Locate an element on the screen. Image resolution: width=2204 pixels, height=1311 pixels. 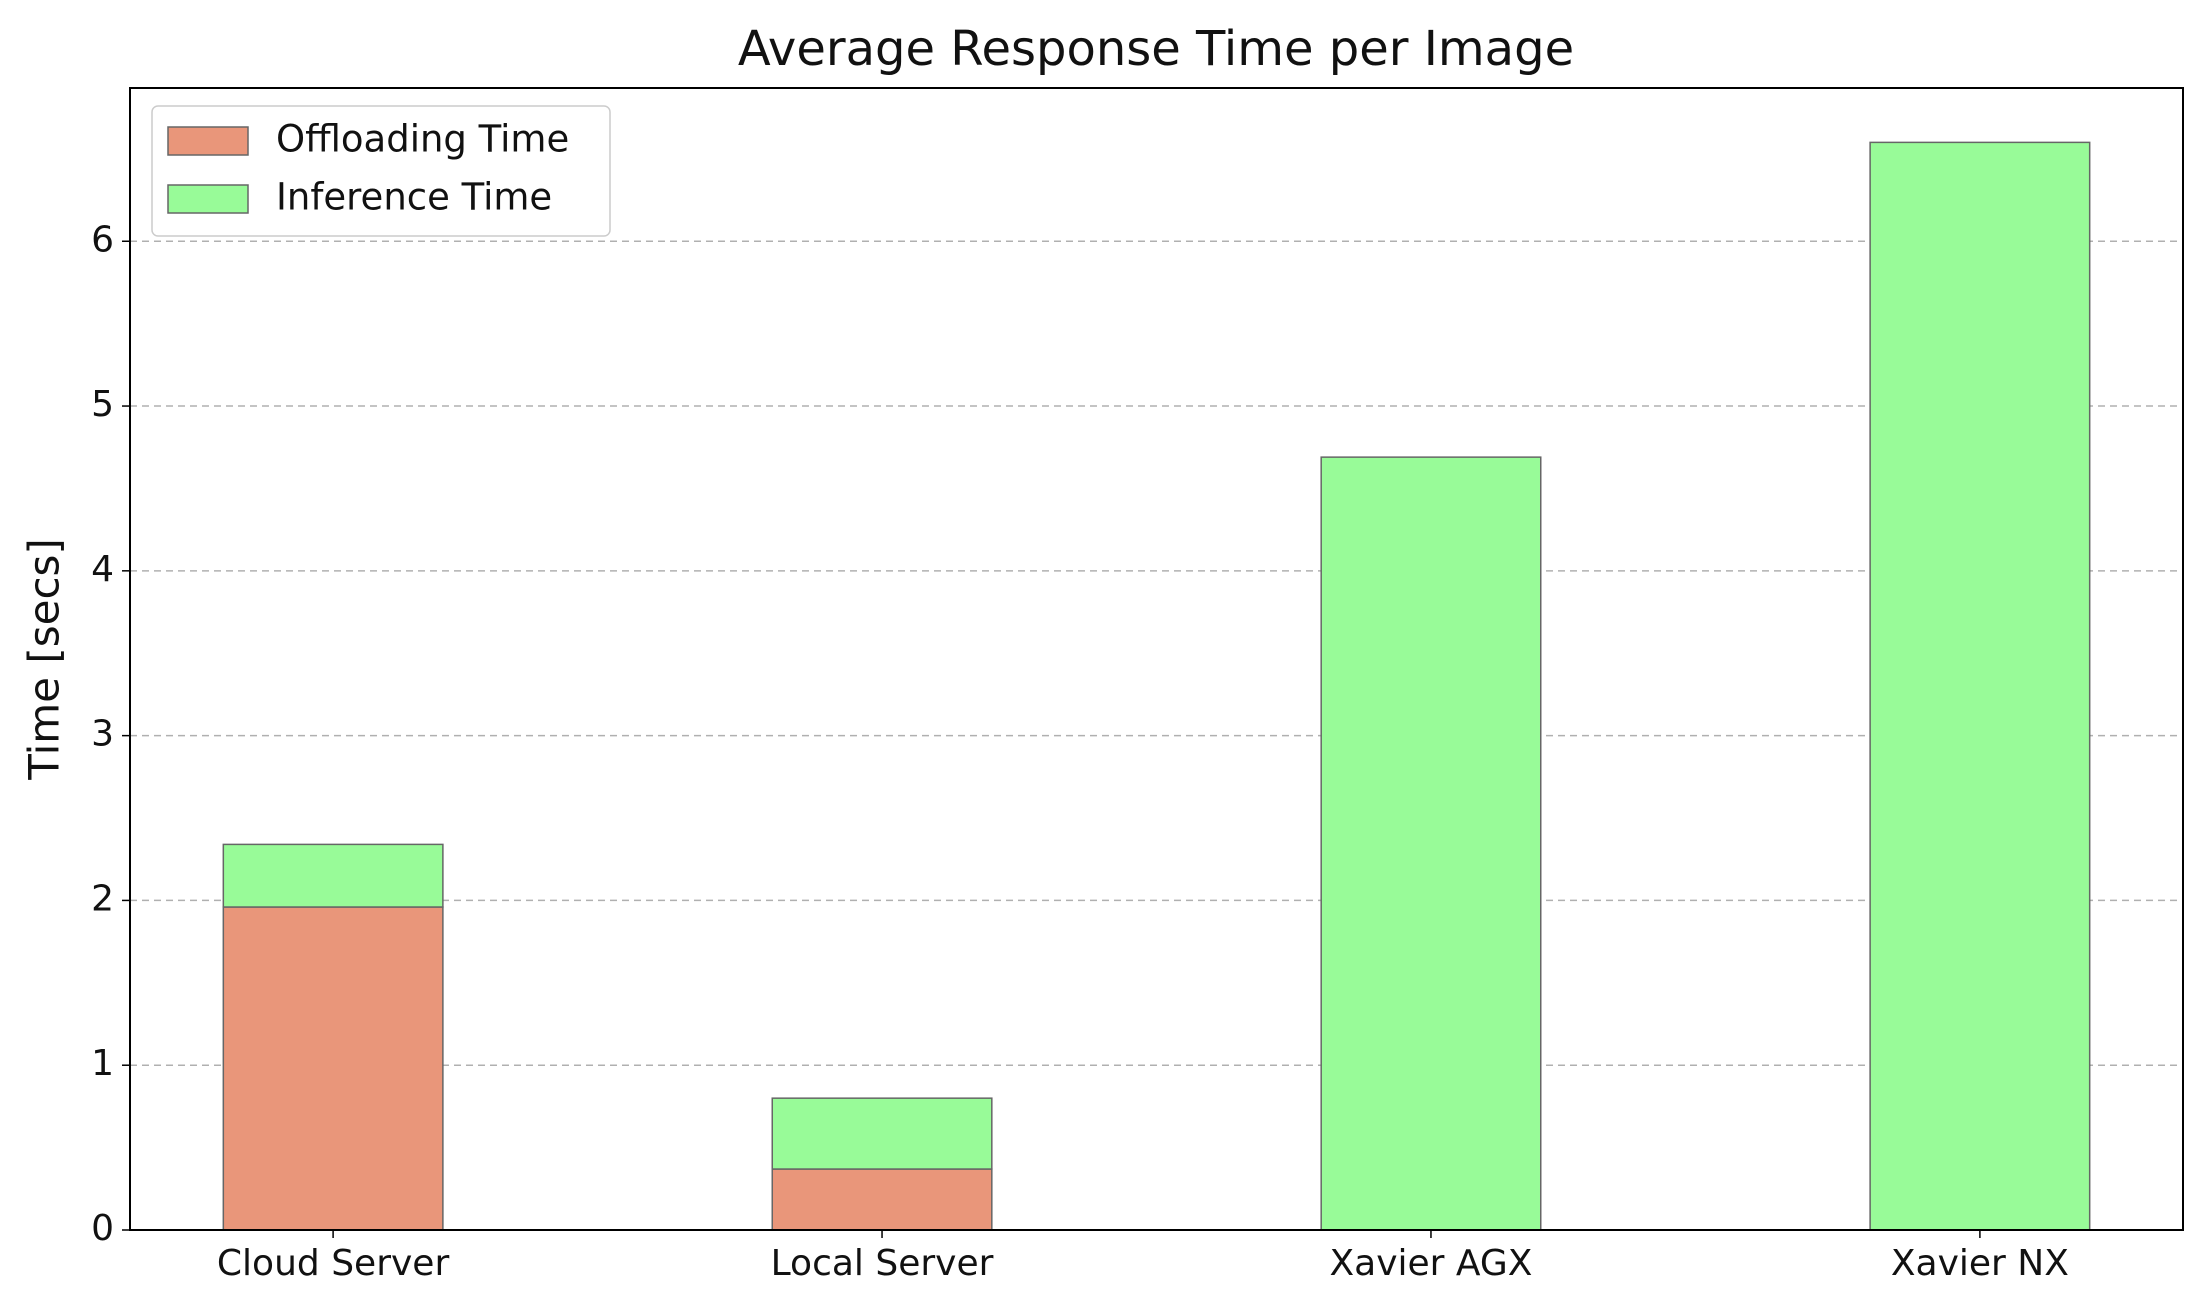
legend: Offloading Time Inference Time is located at coordinates (381, 171).